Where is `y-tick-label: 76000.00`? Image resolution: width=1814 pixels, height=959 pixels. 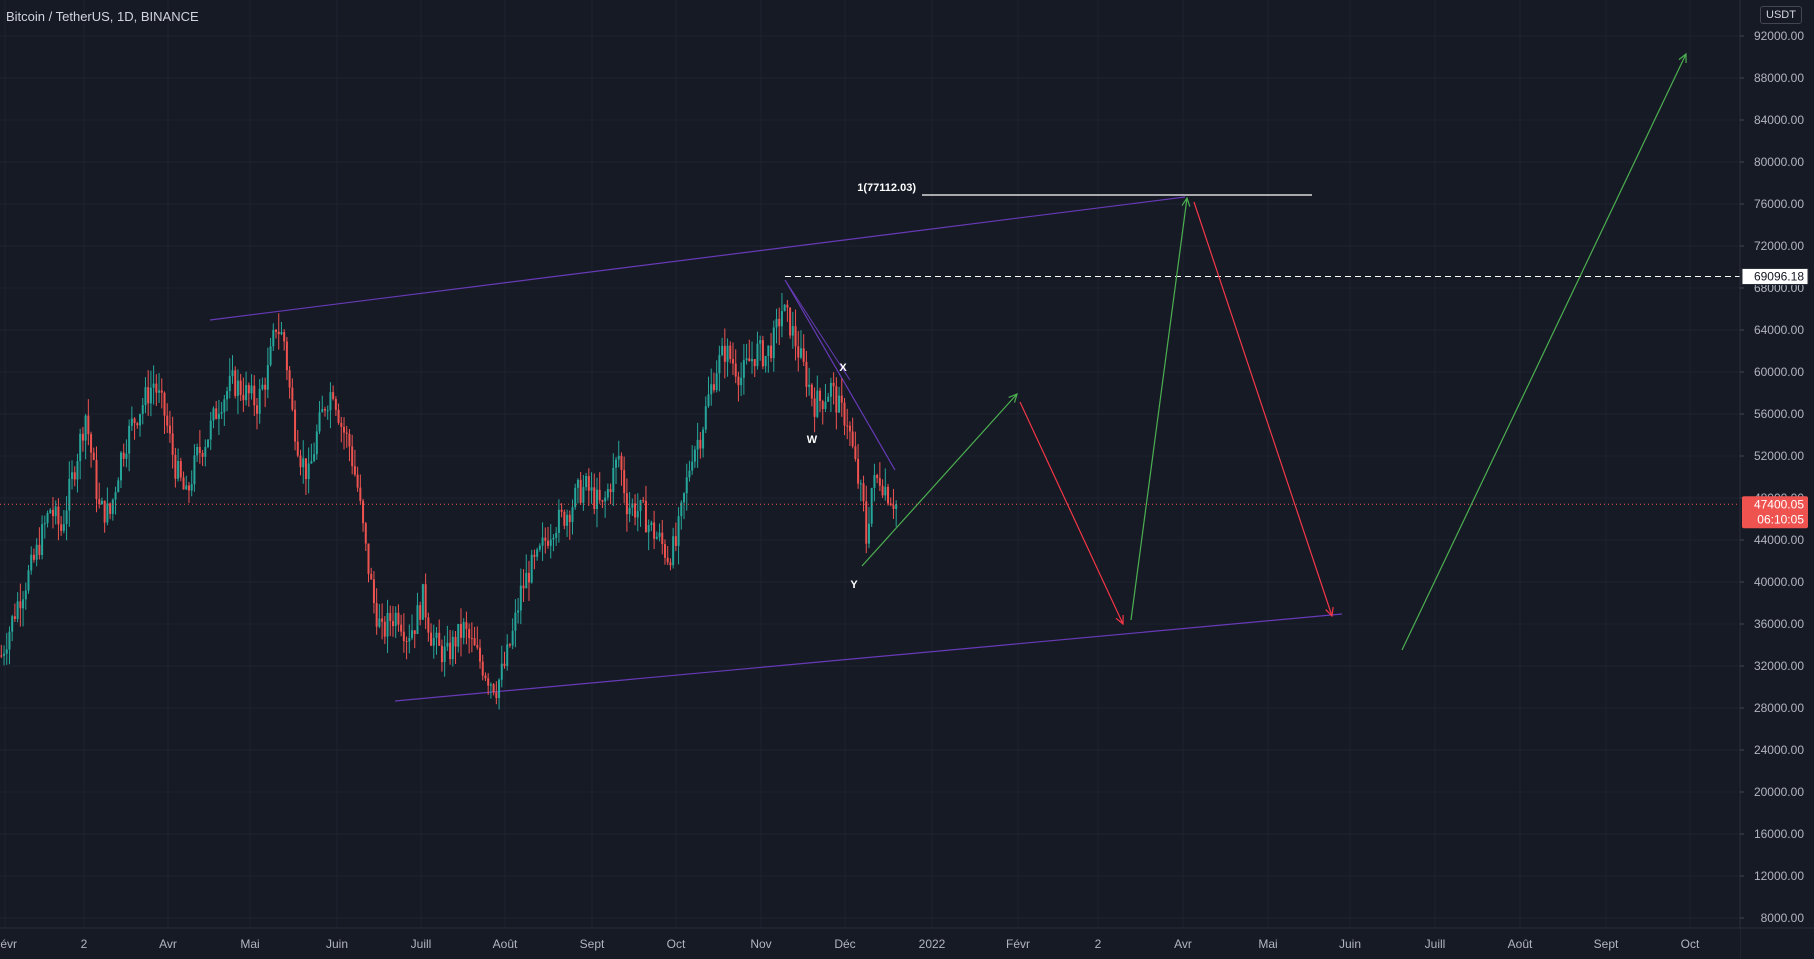
y-tick-label: 76000.00 is located at coordinates (1779, 204).